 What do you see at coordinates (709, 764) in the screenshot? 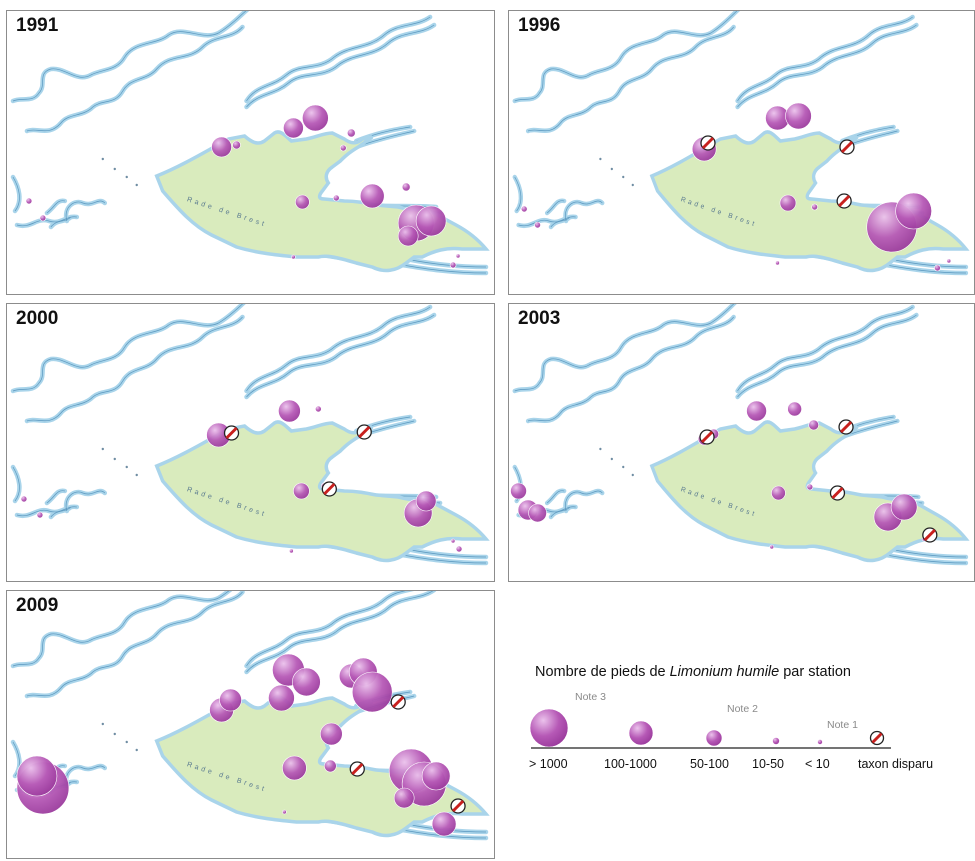
I see `legend-class-50-100: 50-100` at bounding box center [709, 764].